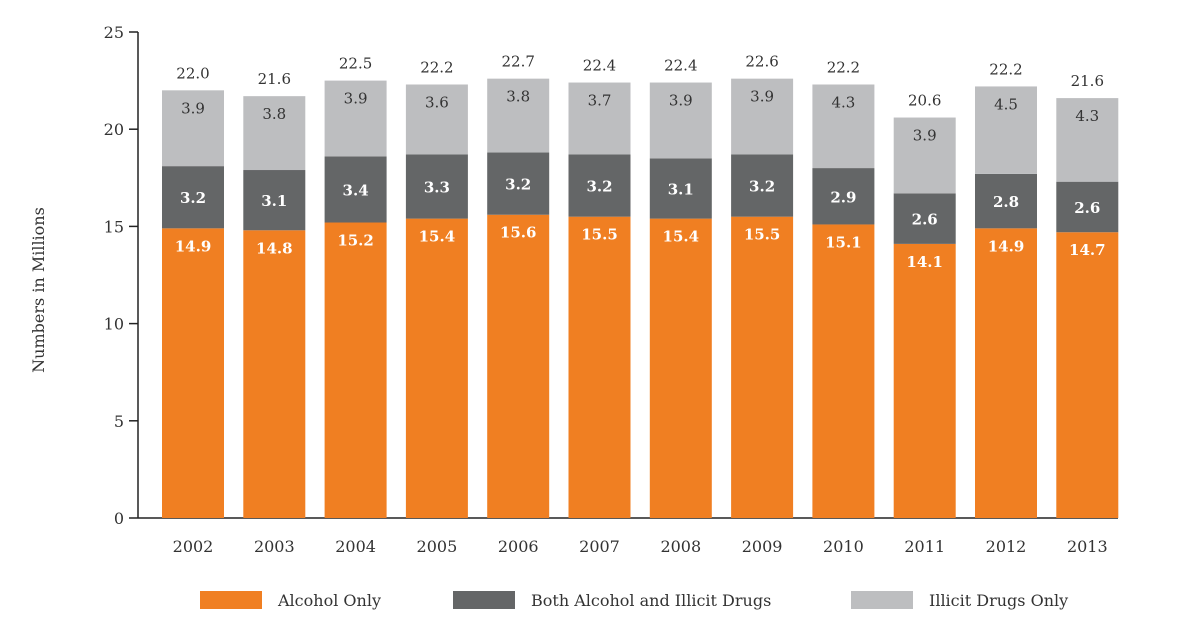  Describe the element at coordinates (274, 546) in the screenshot. I see `x-tick-label: 2003` at that location.